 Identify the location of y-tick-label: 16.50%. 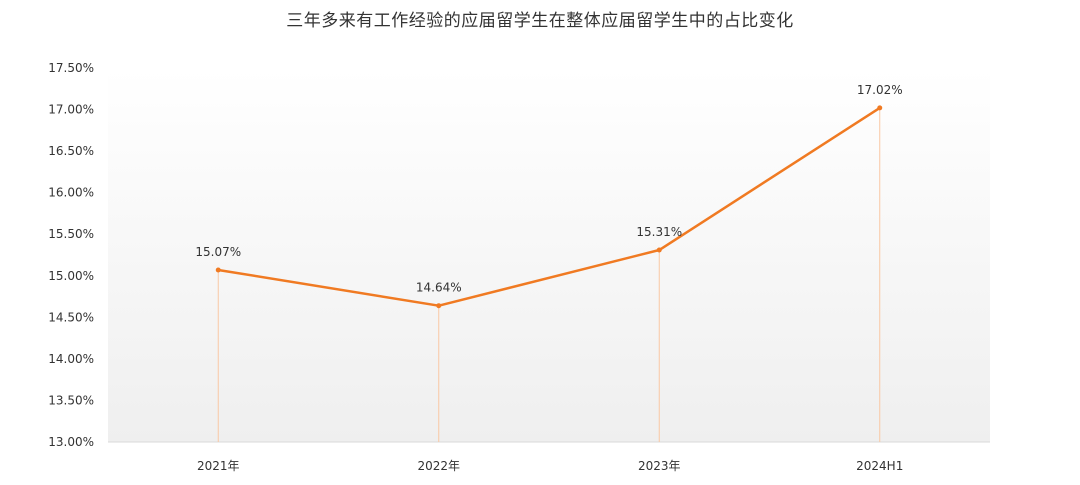
(71, 151).